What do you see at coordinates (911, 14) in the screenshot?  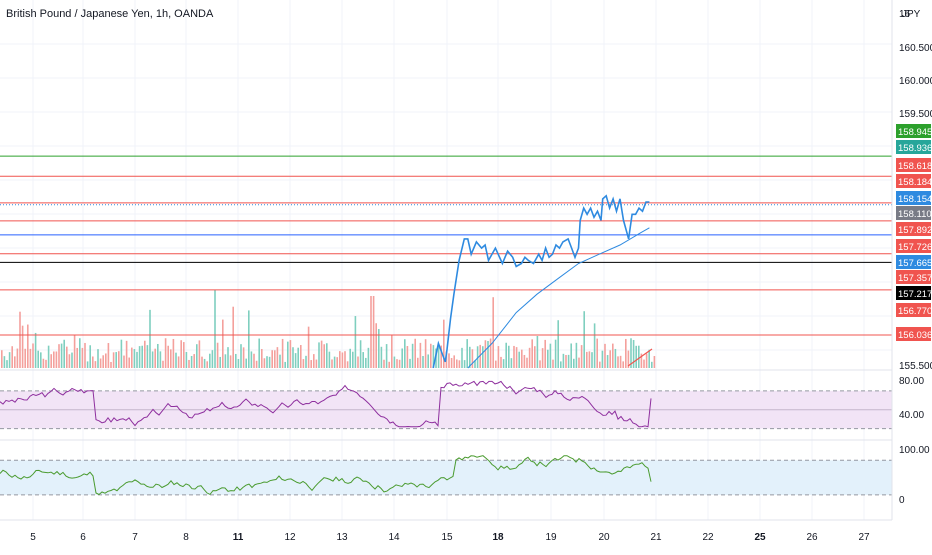 I see `currency-label: JPY` at bounding box center [911, 14].